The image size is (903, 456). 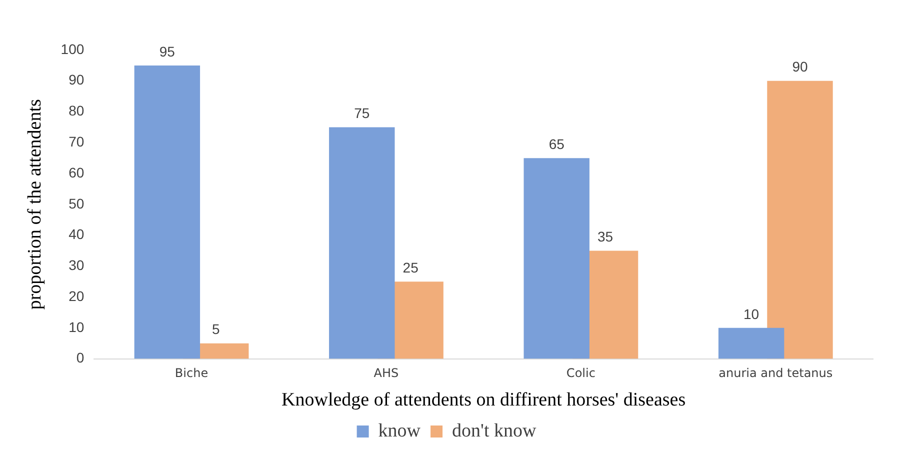 I want to click on y-tick-label: 50, so click(x=76, y=203).